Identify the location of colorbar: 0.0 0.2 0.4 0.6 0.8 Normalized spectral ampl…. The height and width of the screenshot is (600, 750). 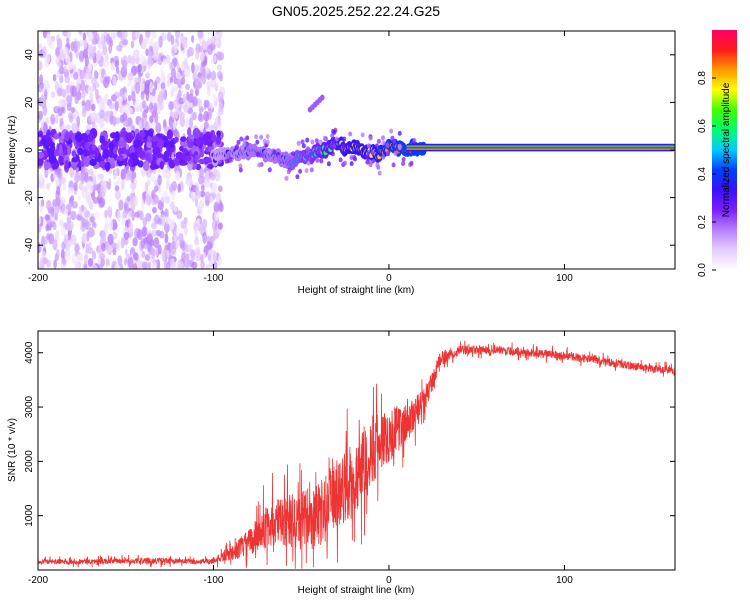
(717, 153).